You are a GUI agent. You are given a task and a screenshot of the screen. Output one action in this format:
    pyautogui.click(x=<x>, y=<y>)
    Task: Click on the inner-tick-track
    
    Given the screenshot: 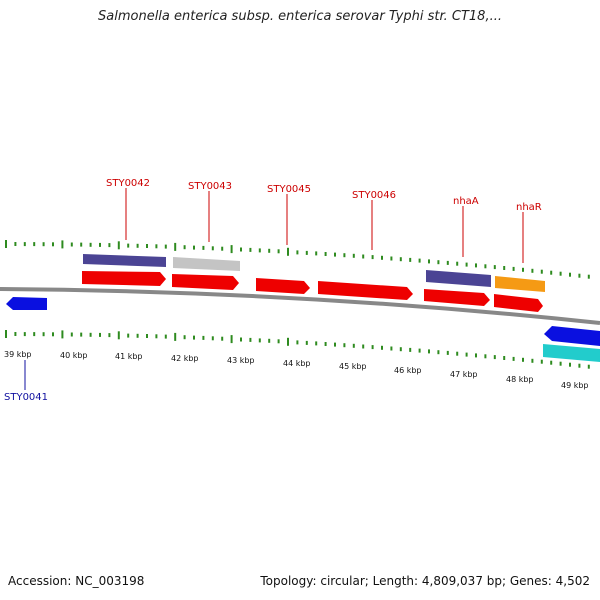 What is the action you would take?
    pyautogui.click(x=297, y=349)
    